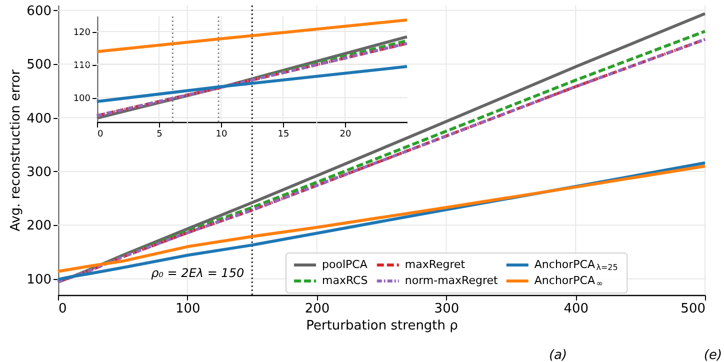 The height and width of the screenshot is (362, 724). I want to click on y-tick-label: 600, so click(39, 11).